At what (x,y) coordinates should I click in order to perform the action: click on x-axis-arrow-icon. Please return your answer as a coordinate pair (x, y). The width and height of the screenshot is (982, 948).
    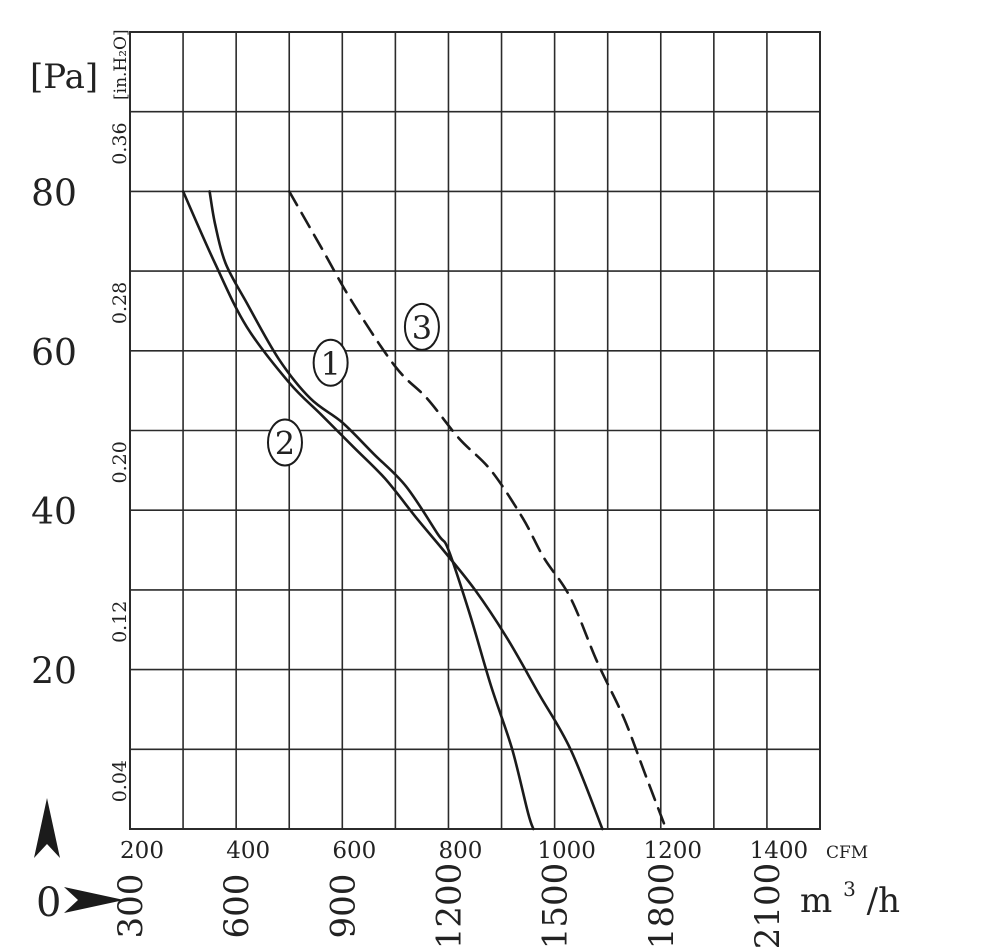
    Looking at the image, I should click on (94, 900).